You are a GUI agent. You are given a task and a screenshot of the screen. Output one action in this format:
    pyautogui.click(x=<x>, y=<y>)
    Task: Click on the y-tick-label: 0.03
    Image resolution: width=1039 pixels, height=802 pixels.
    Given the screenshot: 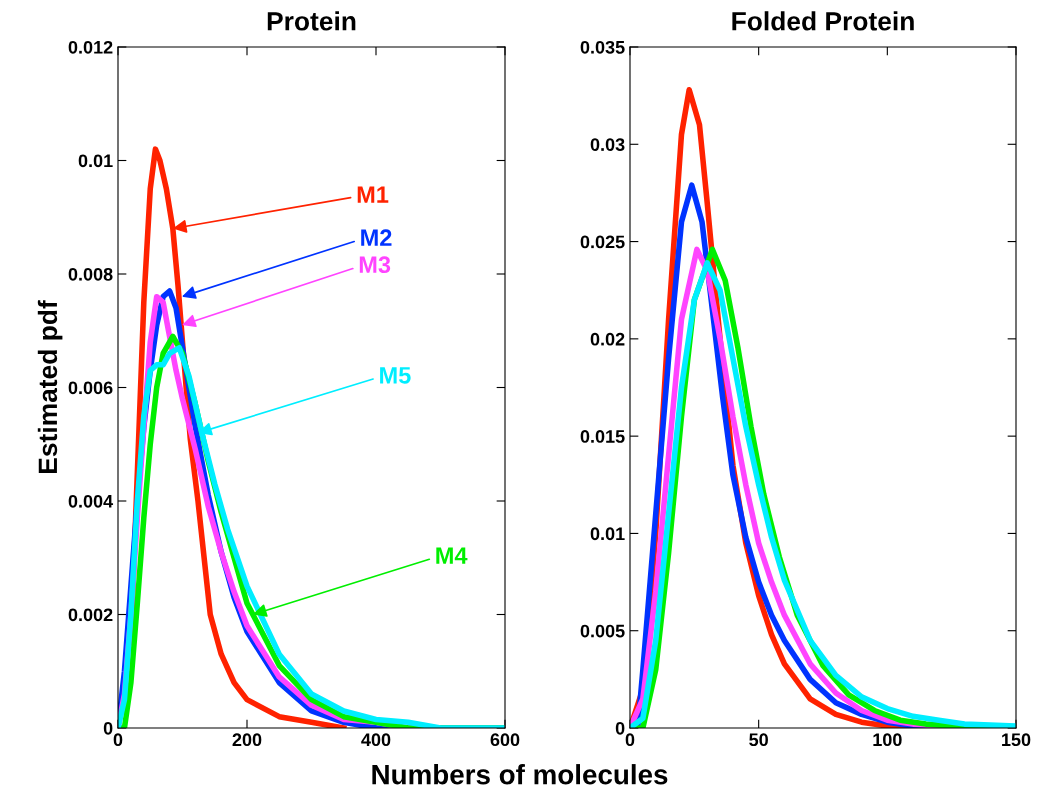 What is the action you would take?
    pyautogui.click(x=607, y=145)
    